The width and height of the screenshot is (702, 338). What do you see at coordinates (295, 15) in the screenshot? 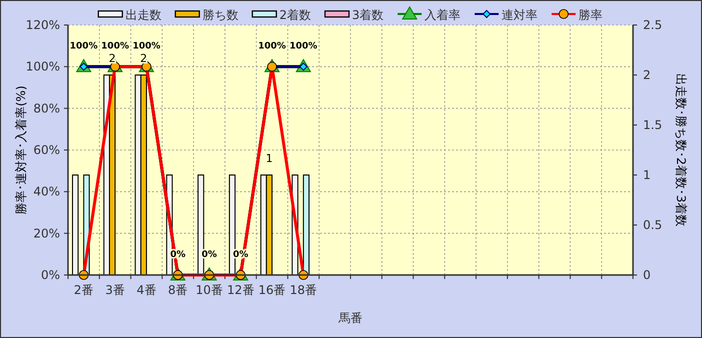
I see `legend-label: 2着数` at bounding box center [295, 15].